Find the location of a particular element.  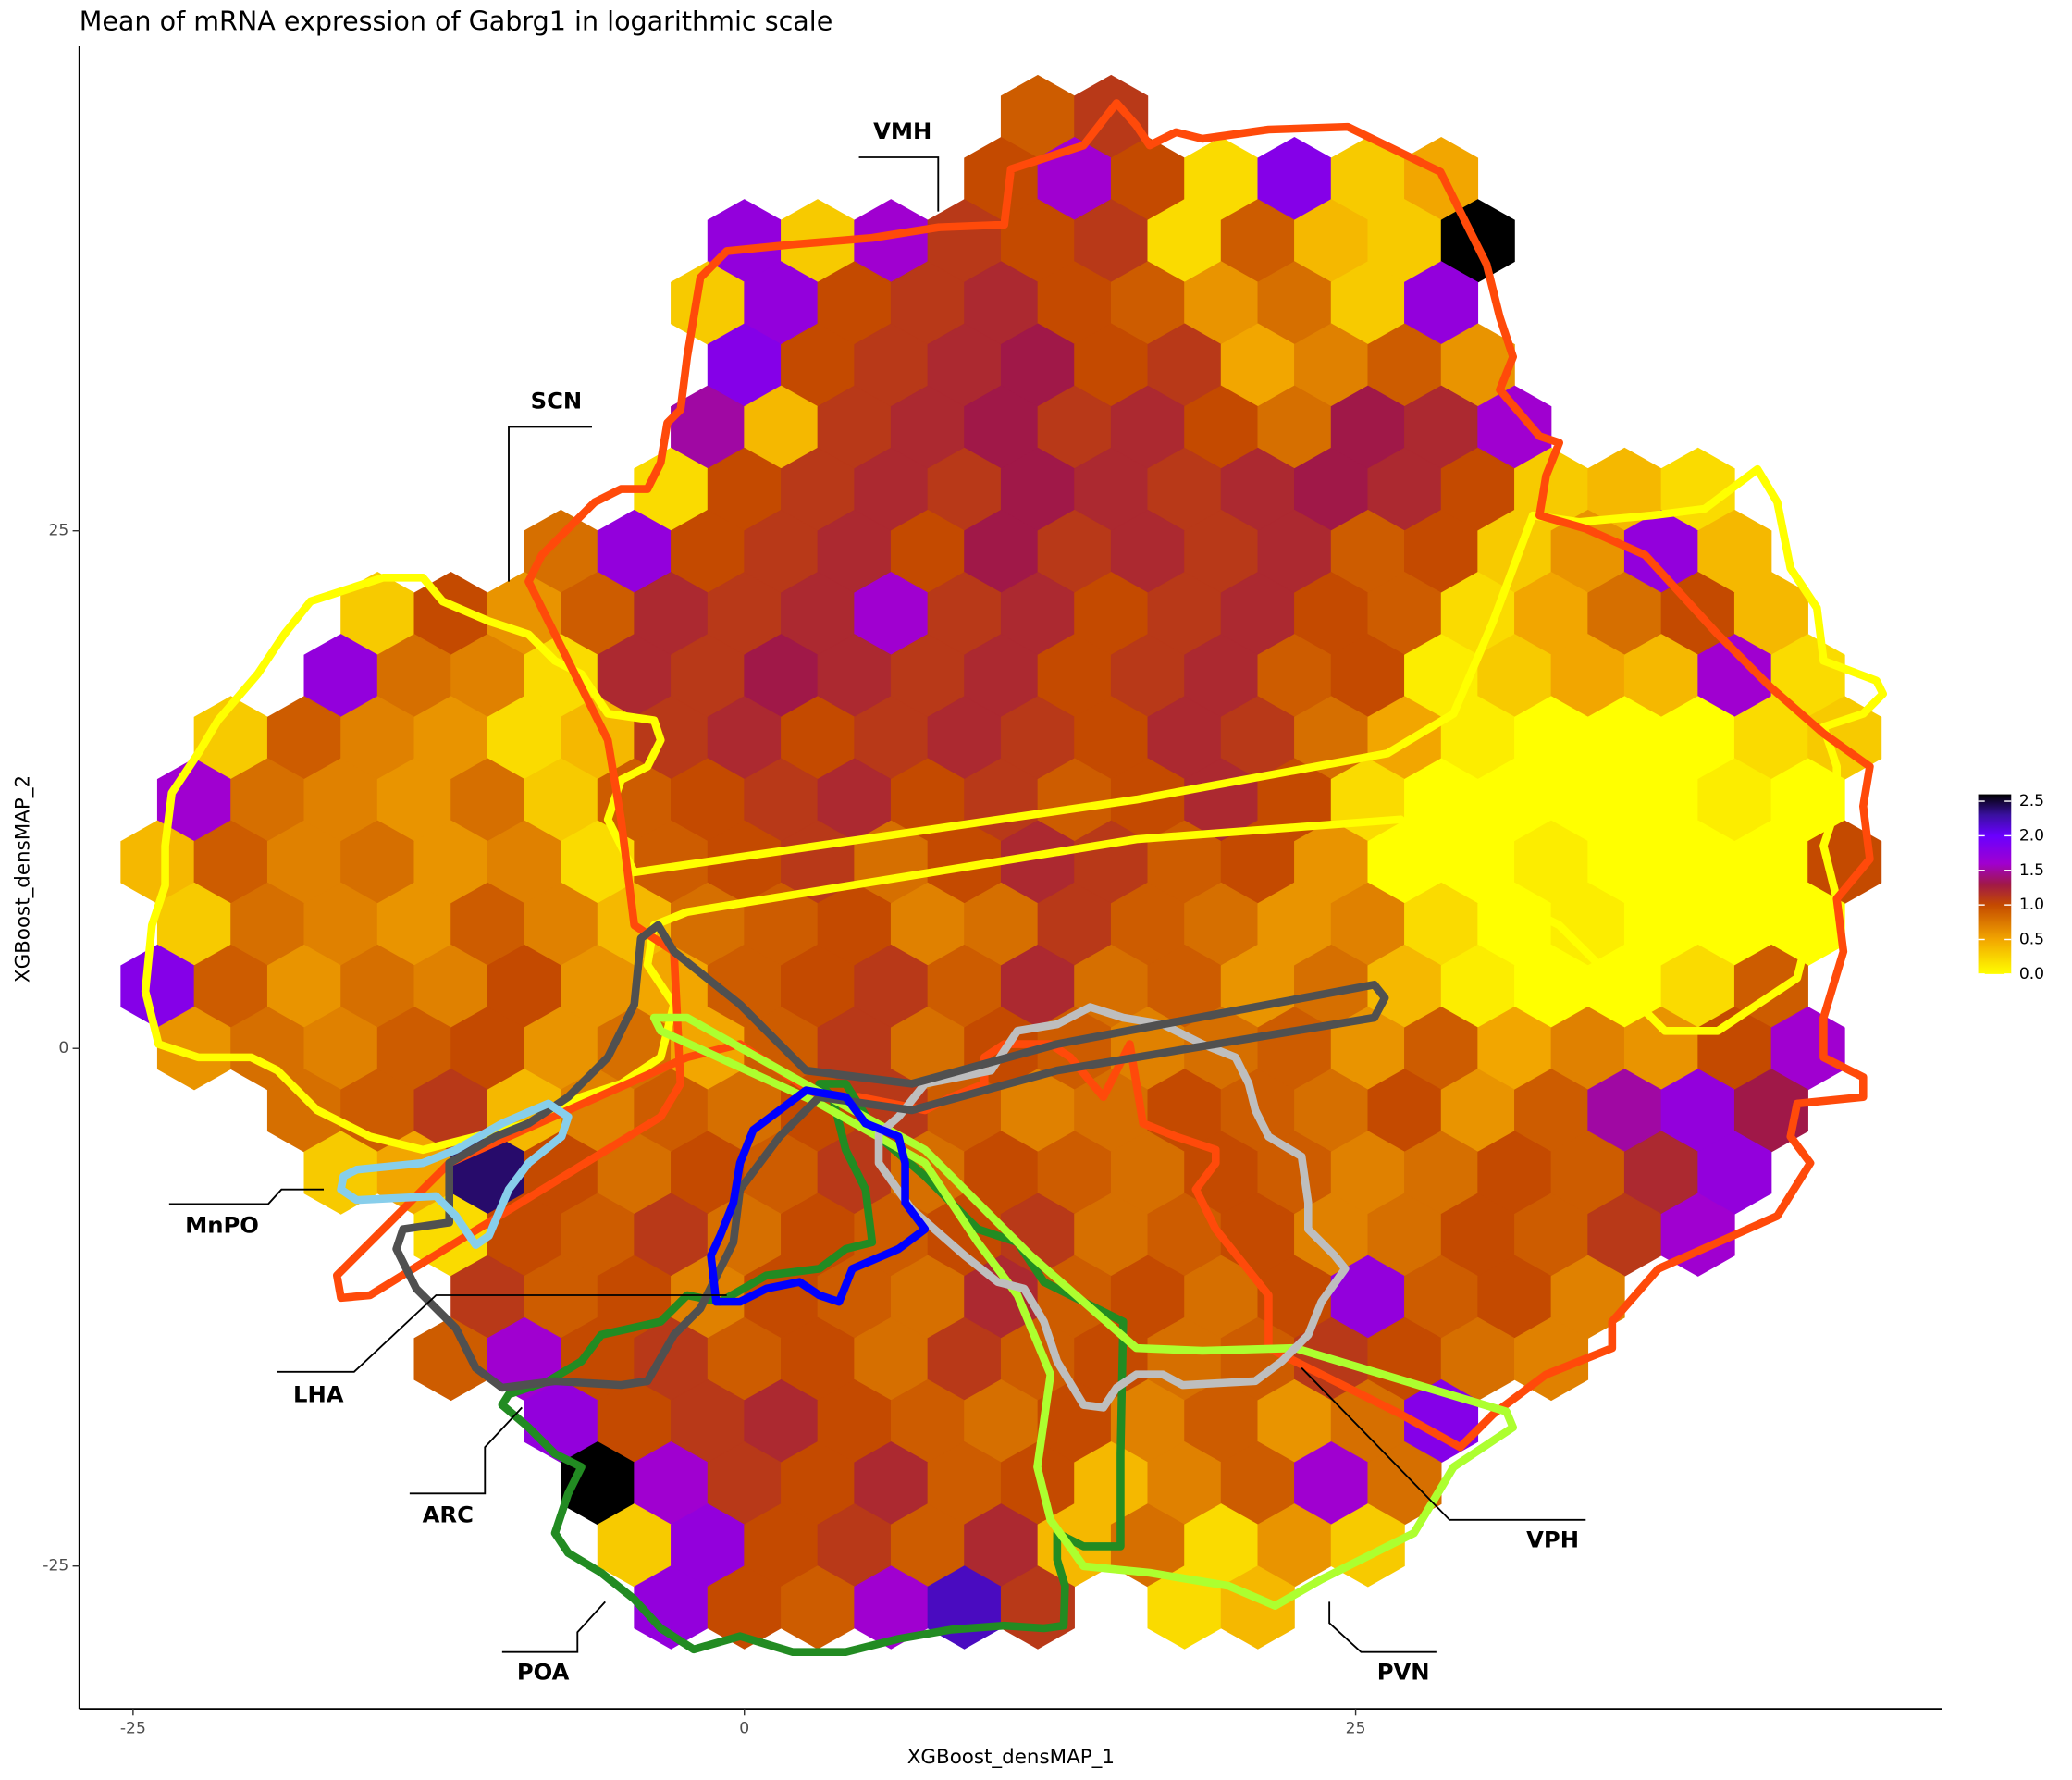

colorbar-tick-label: 1.0 is located at coordinates (2032, 905).